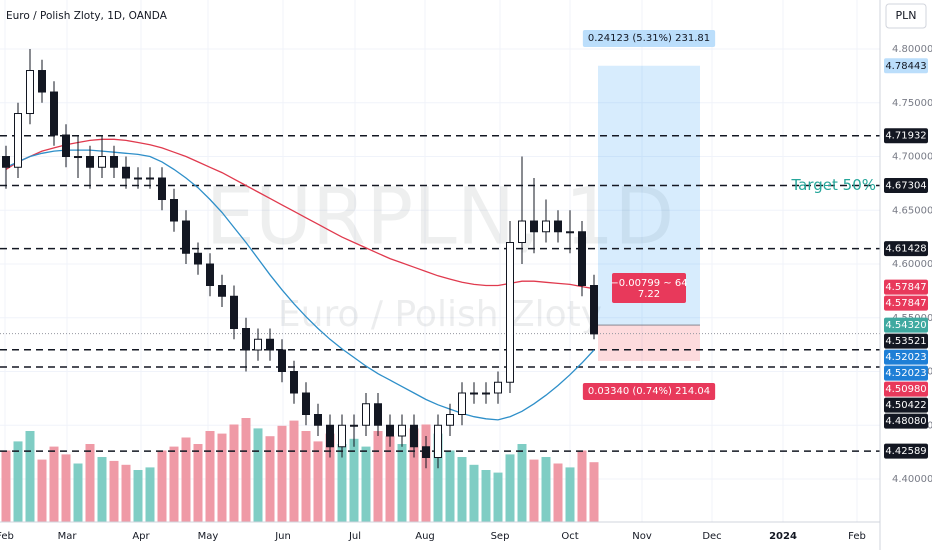 This screenshot has height=550, width=932. Describe the element at coordinates (912, 264) in the screenshot. I see `y-tick-label: 4.60000` at that location.